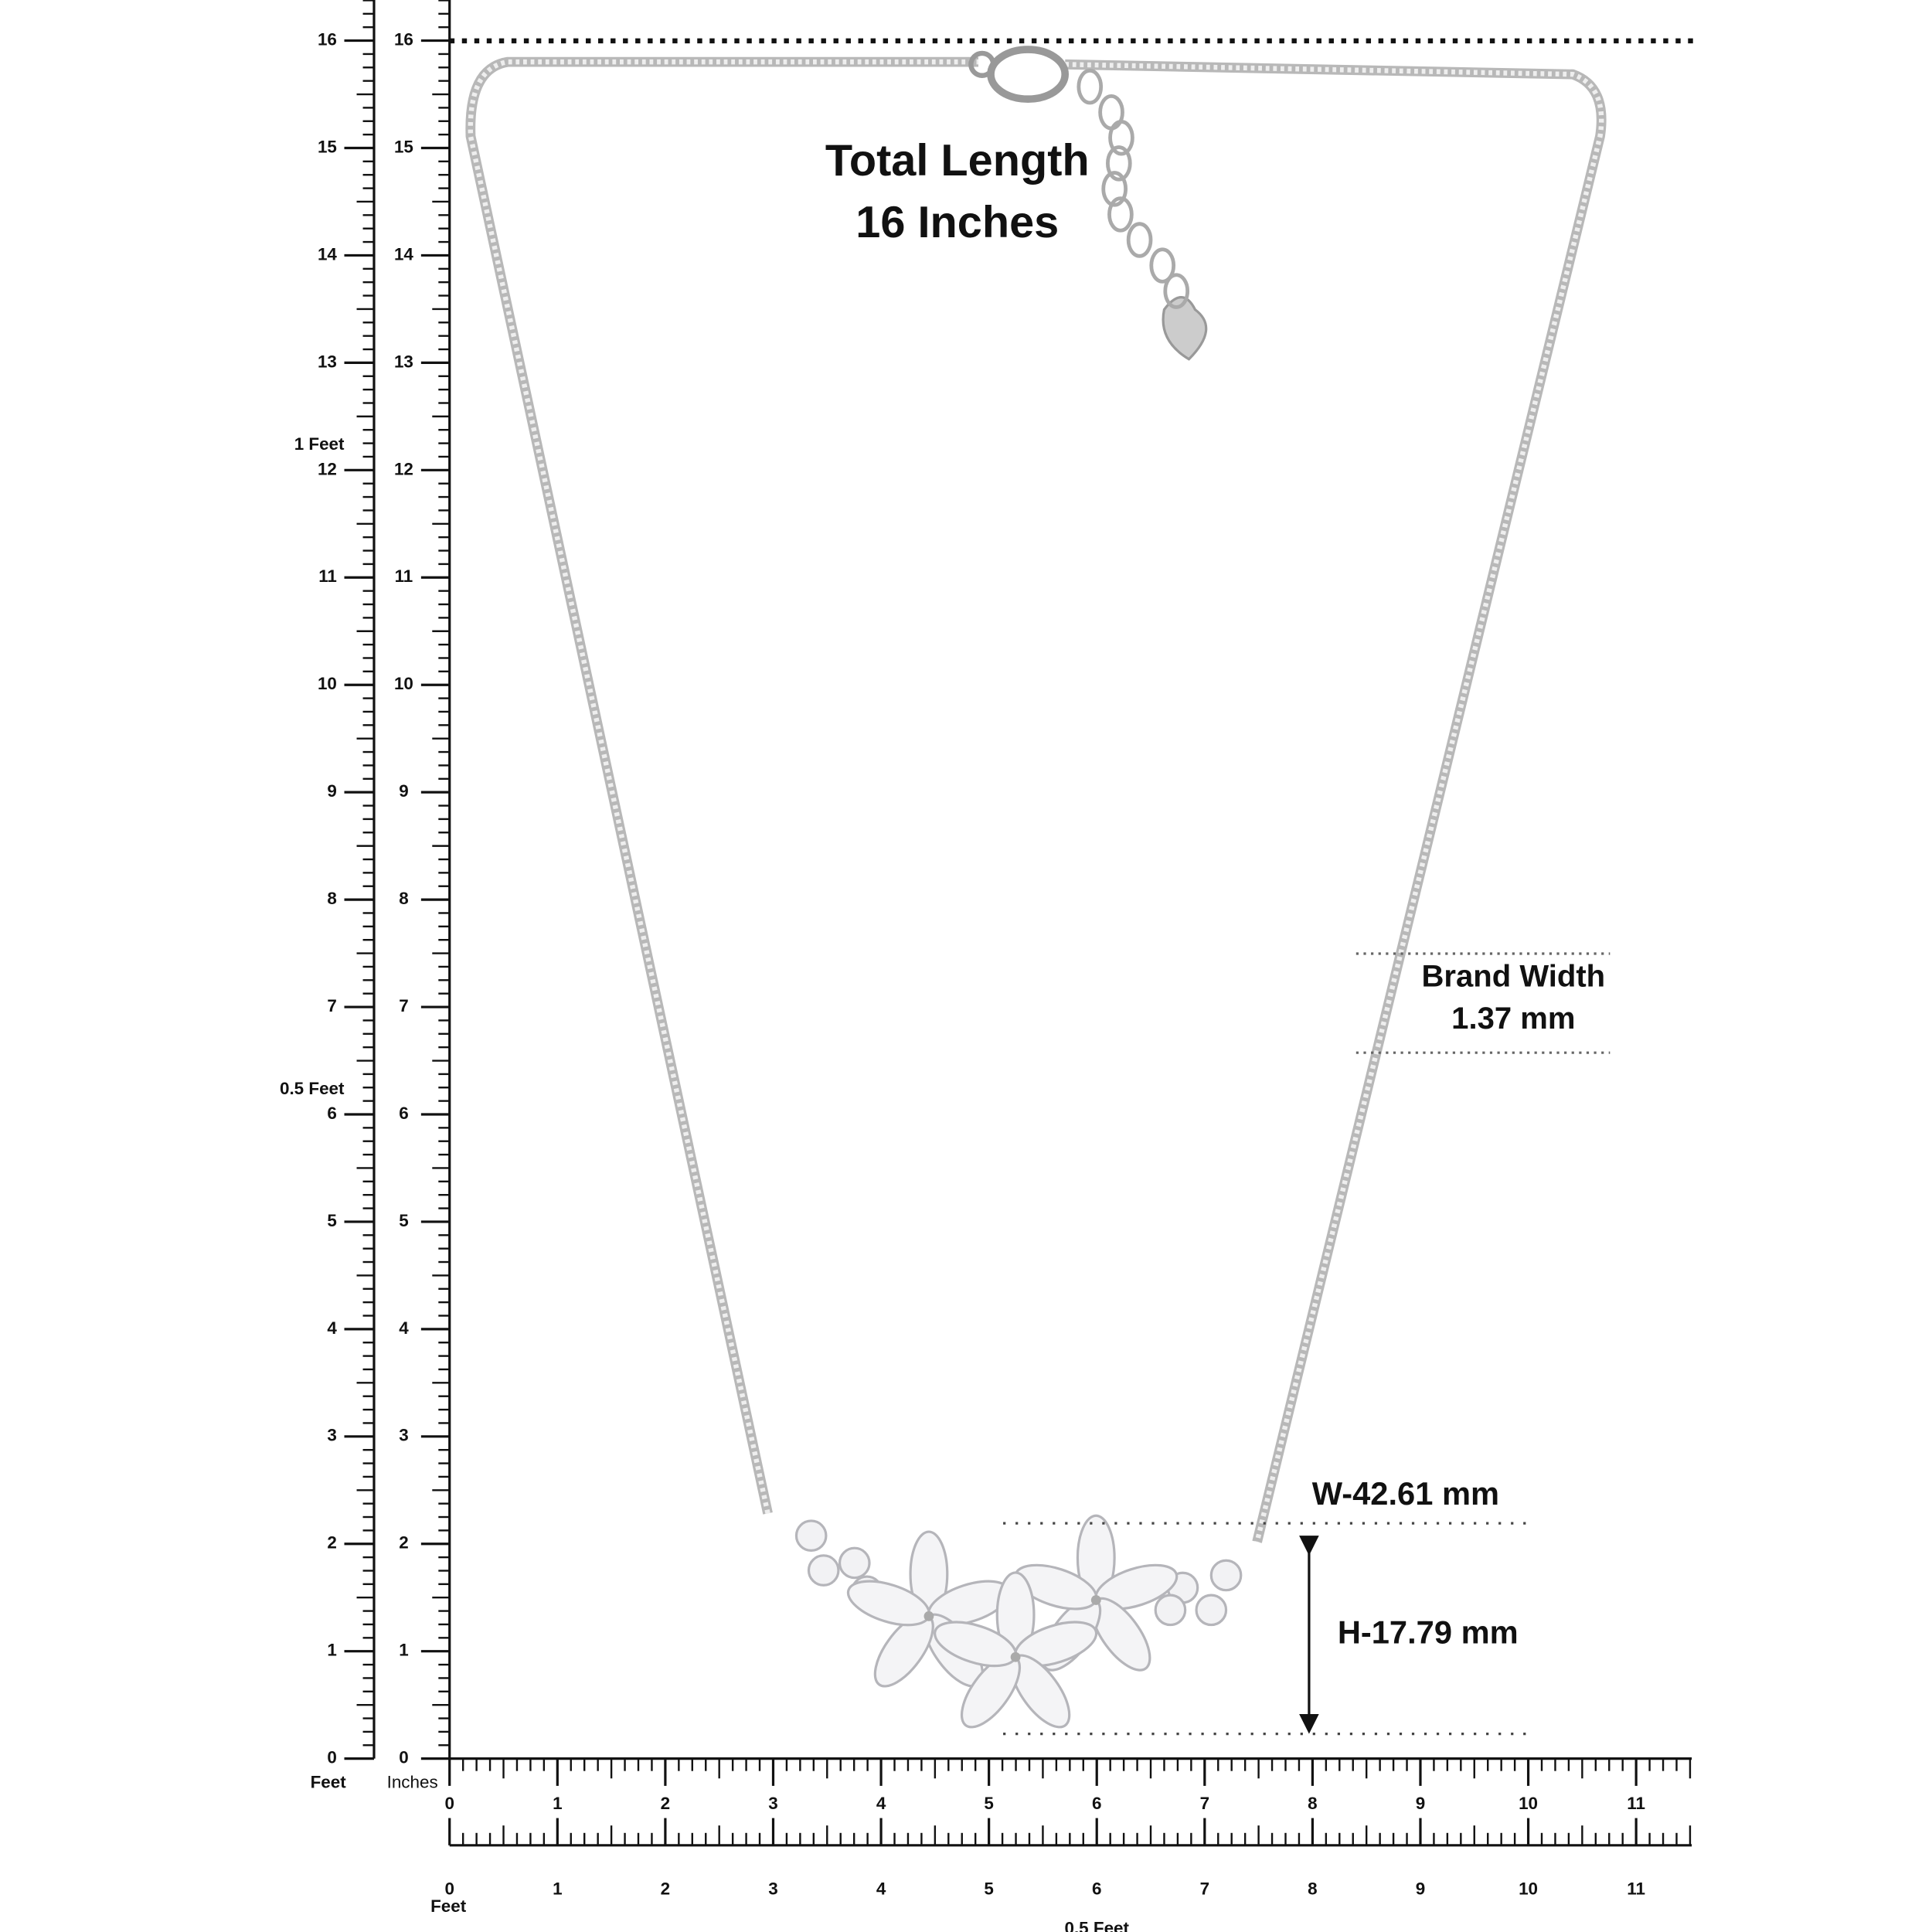  What do you see at coordinates (773, 1803) in the screenshot?
I see `bottom-tick-label: 3` at bounding box center [773, 1803].